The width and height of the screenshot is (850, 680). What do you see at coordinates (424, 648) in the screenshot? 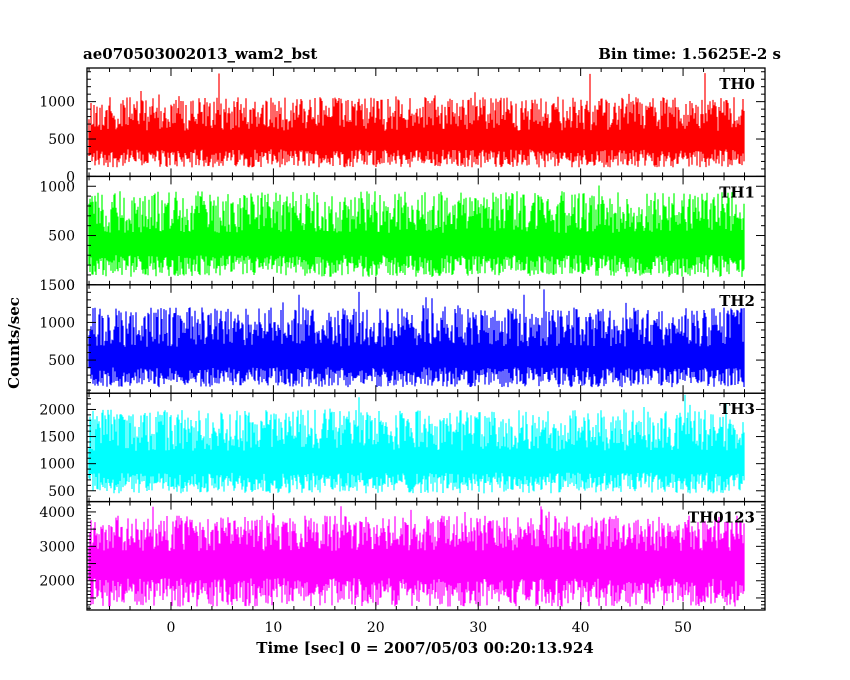
I see `x-axis-label: Time [sec] 0 = 2007/05/03 00:20:13.924` at bounding box center [424, 648].